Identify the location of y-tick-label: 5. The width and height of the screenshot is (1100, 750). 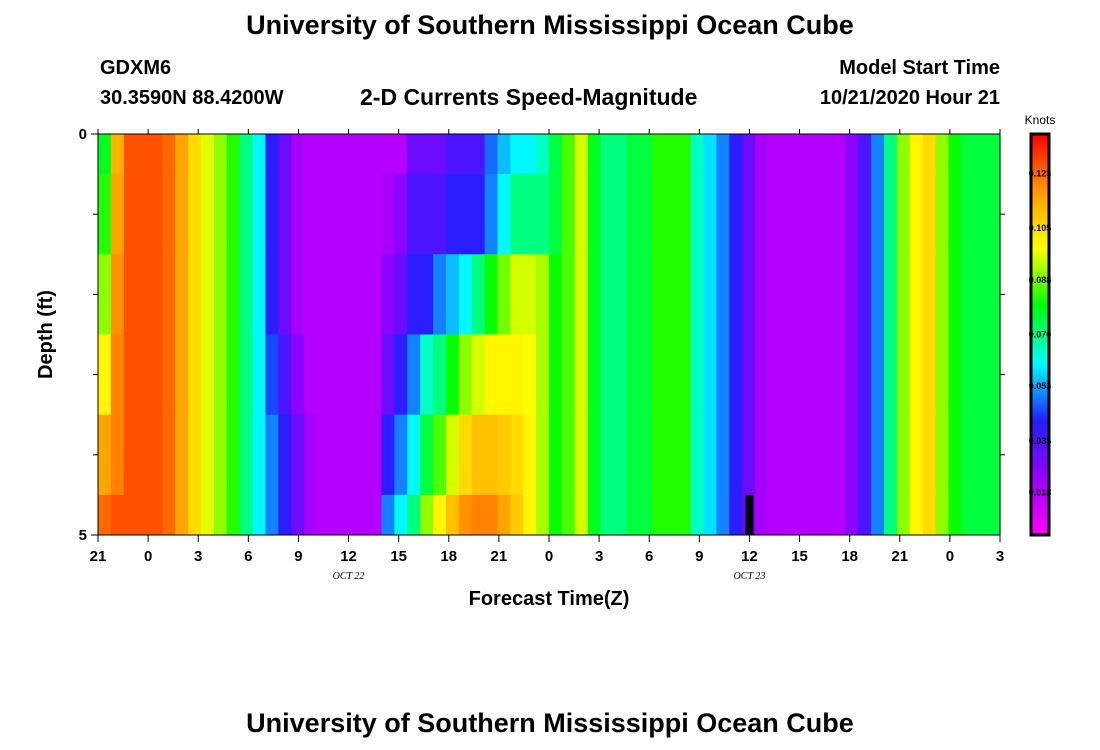
(83, 535).